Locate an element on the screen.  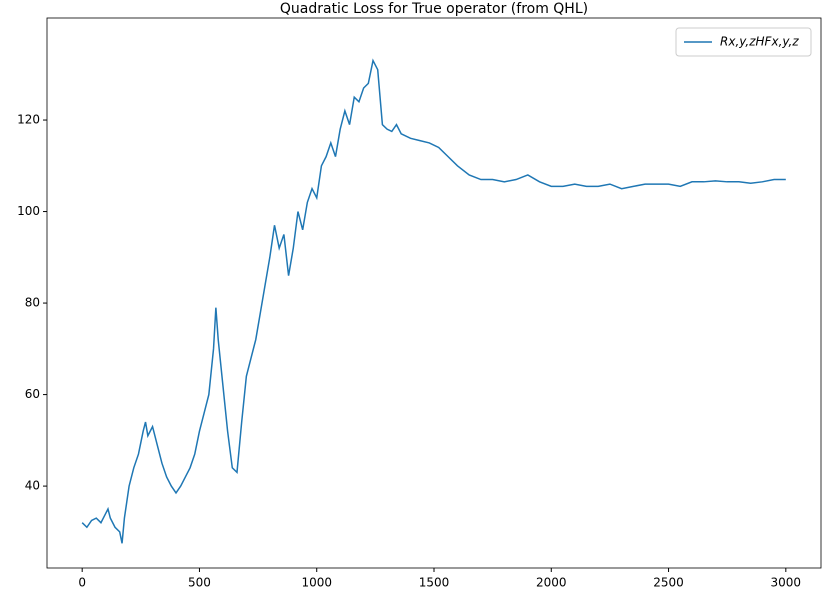
x-tick-label: 2500 is located at coordinates (668, 583).